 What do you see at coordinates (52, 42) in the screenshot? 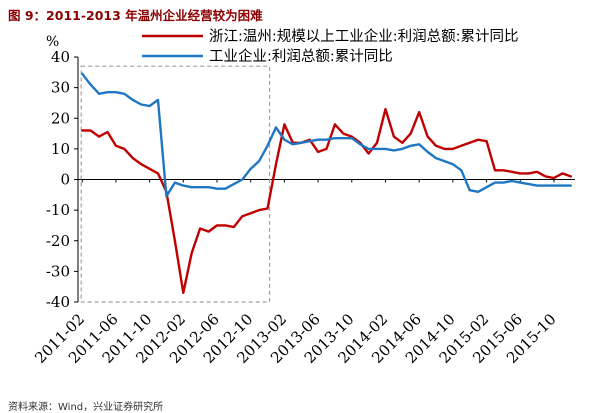
I see `y-axis-unit-label: %` at bounding box center [52, 42].